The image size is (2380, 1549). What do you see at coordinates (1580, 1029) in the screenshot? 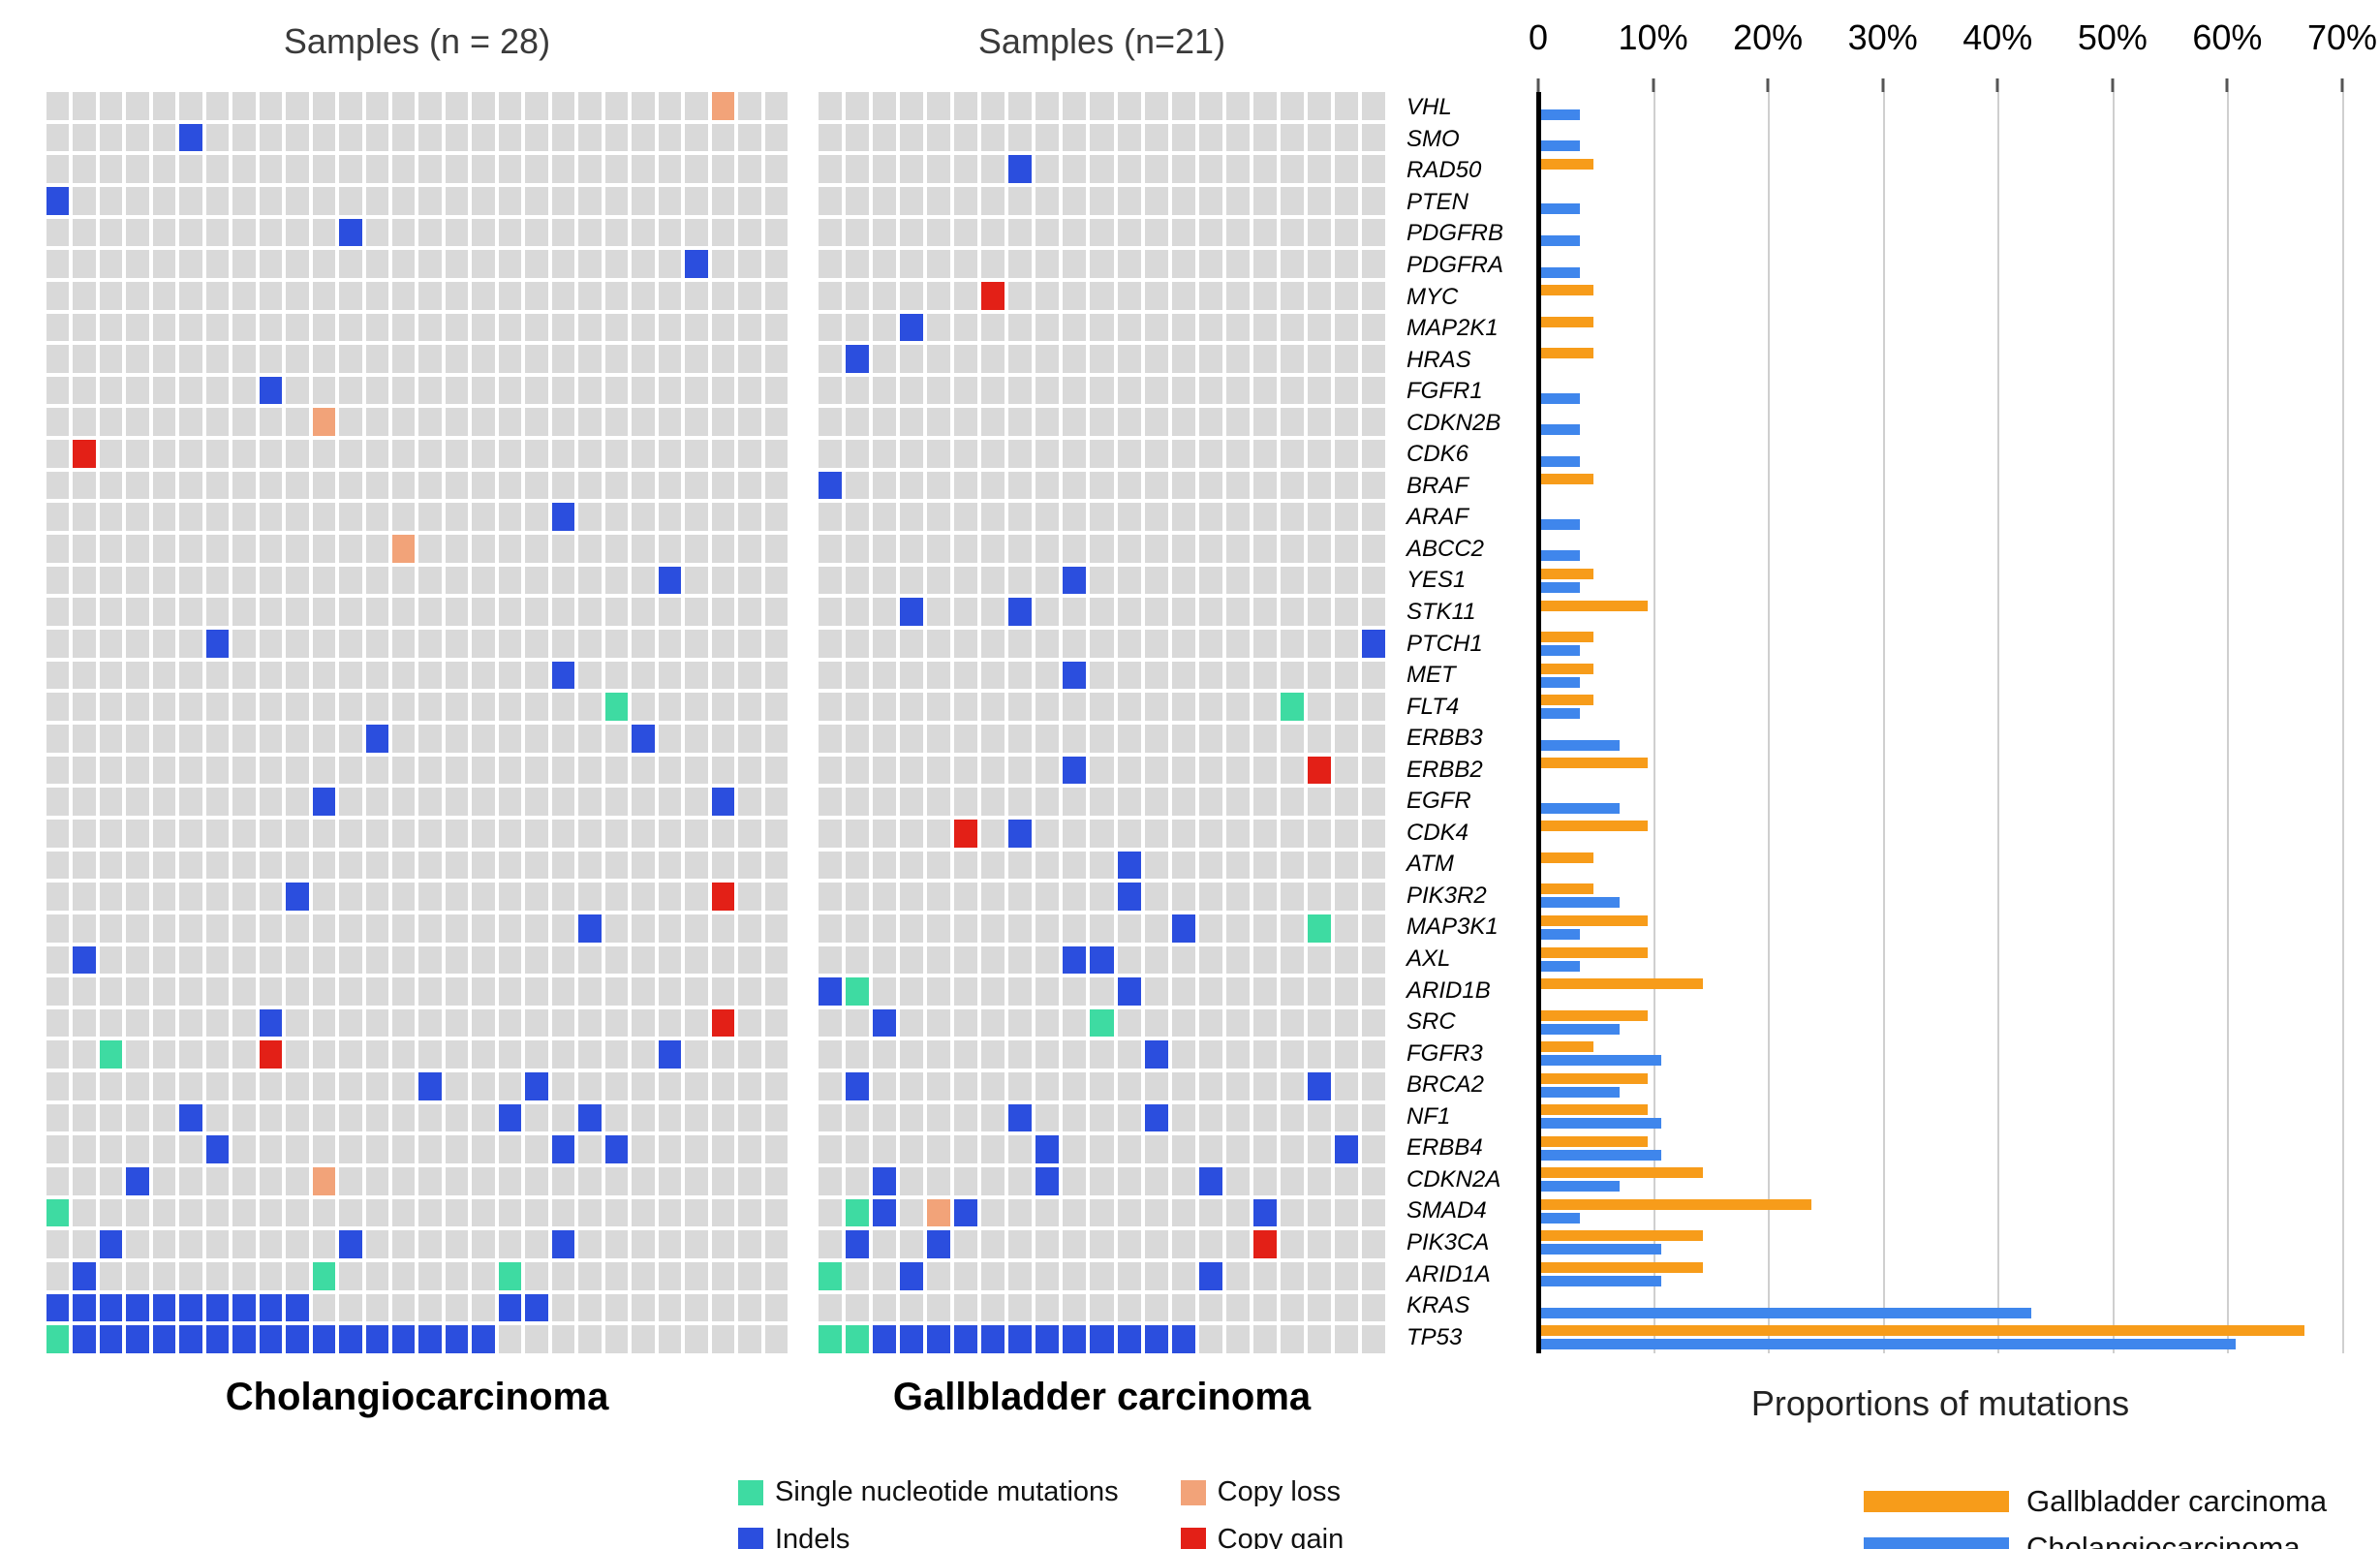
I see `bar-cholangiocarcinoma` at bounding box center [1580, 1029].